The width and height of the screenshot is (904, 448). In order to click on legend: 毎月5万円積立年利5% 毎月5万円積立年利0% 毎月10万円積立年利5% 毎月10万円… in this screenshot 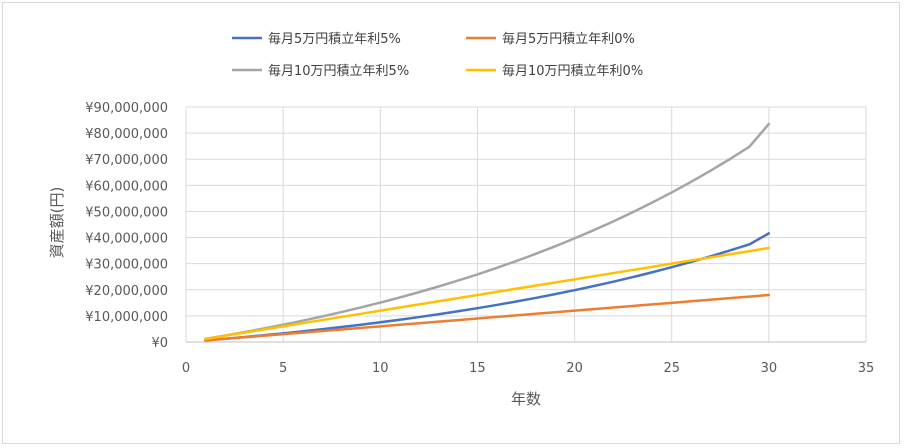, I will do `click(437, 55)`.